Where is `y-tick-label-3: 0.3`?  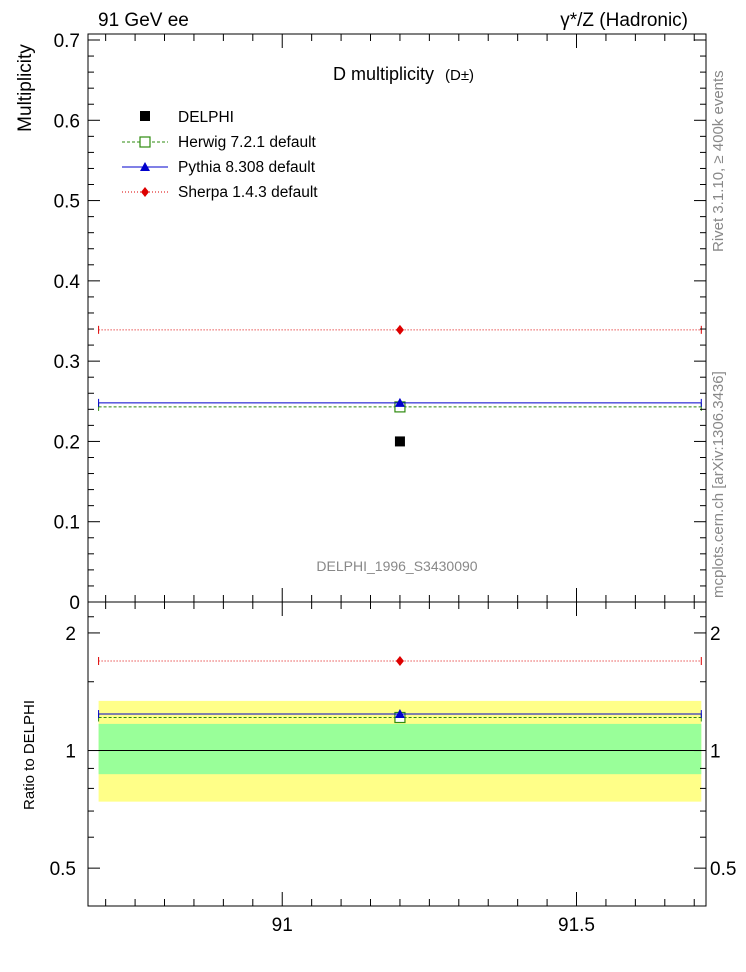
y-tick-label-3: 0.3 is located at coordinates (67, 362).